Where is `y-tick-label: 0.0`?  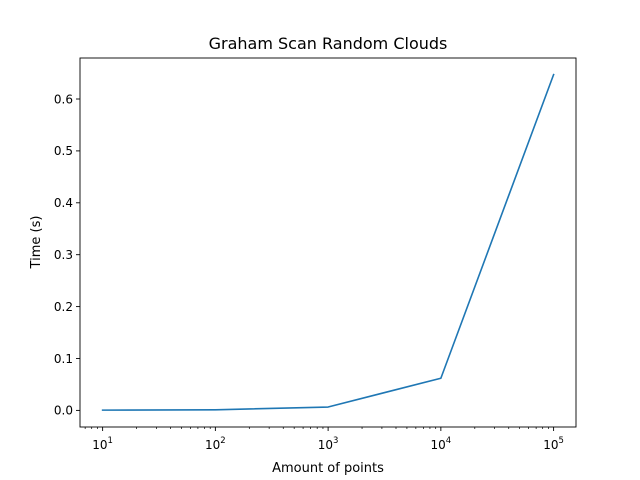
y-tick-label: 0.0 is located at coordinates (63, 411).